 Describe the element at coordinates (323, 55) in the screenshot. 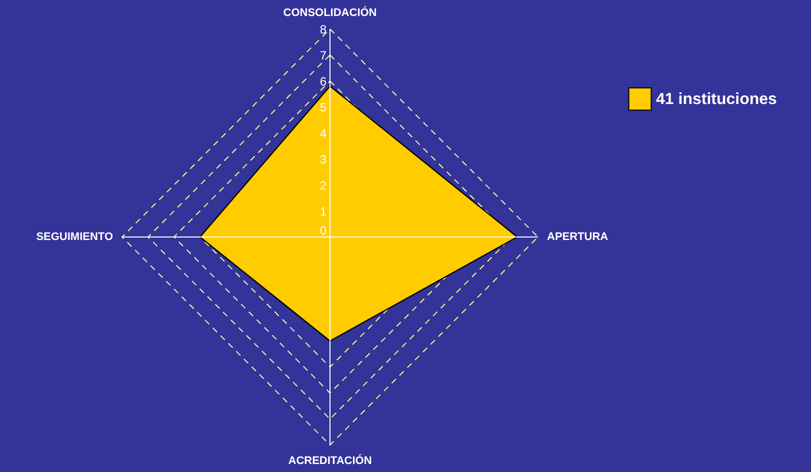

I see `y-tick-label: 7` at that location.